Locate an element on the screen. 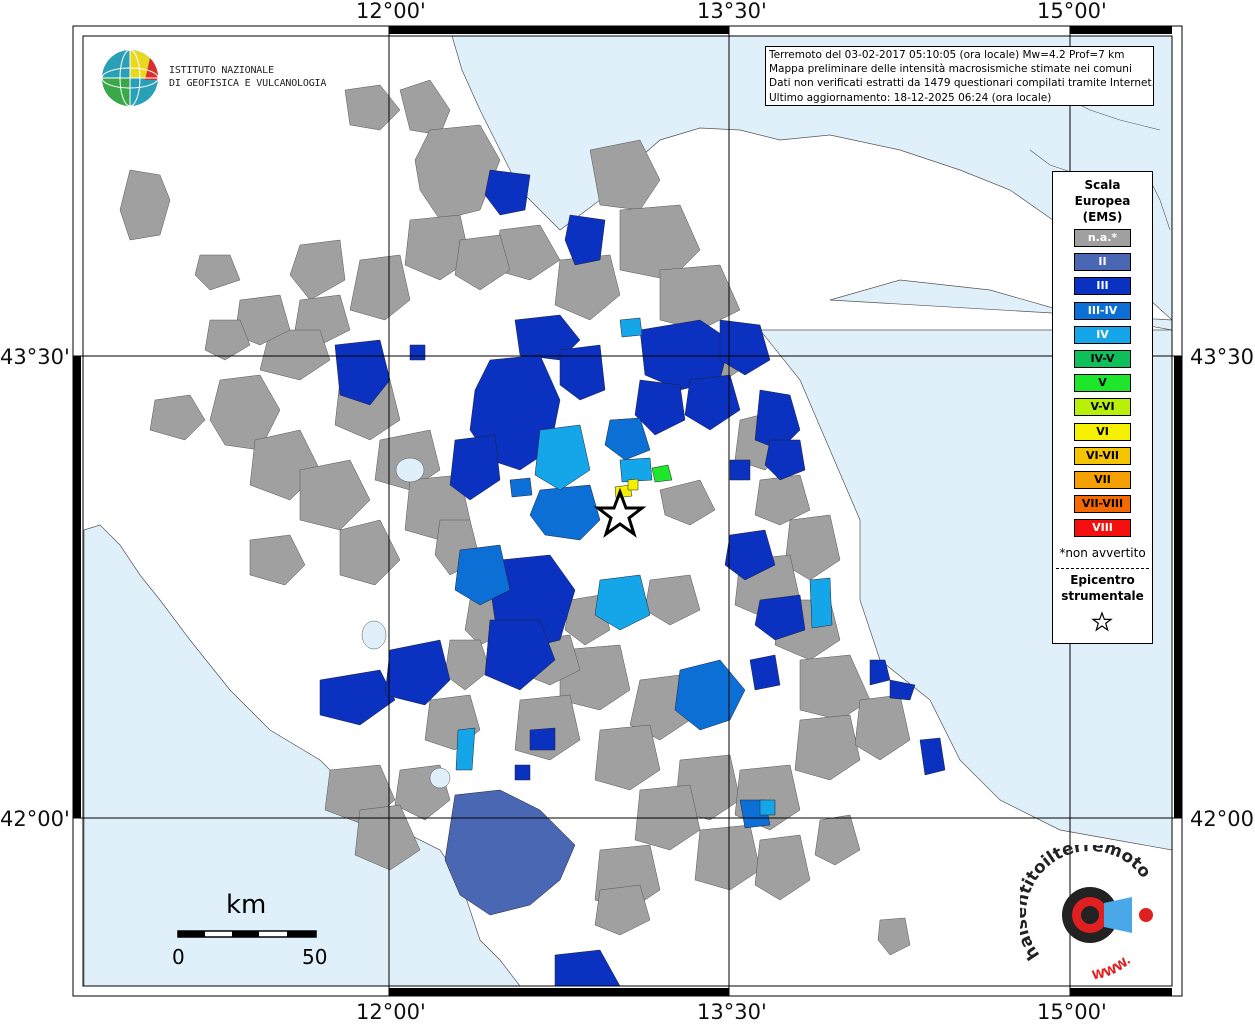 The width and height of the screenshot is (1255, 1024). legend-item: VIII is located at coordinates (1102, 528).